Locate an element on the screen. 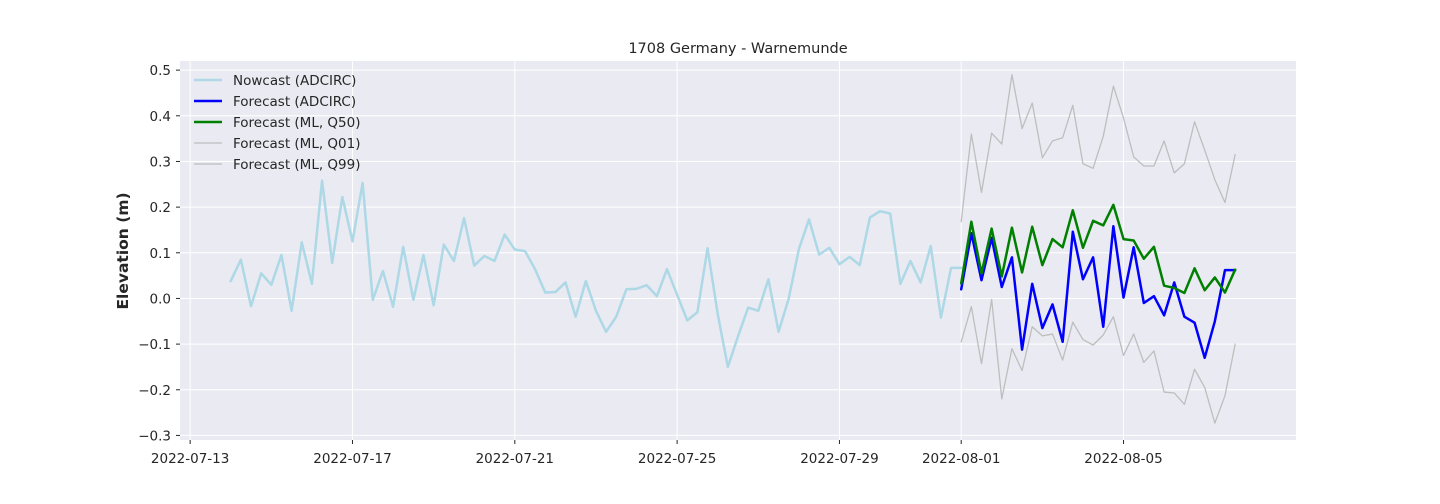 Image resolution: width=1440 pixels, height=504 pixels. y-tick-label: 0.5 is located at coordinates (160, 71).